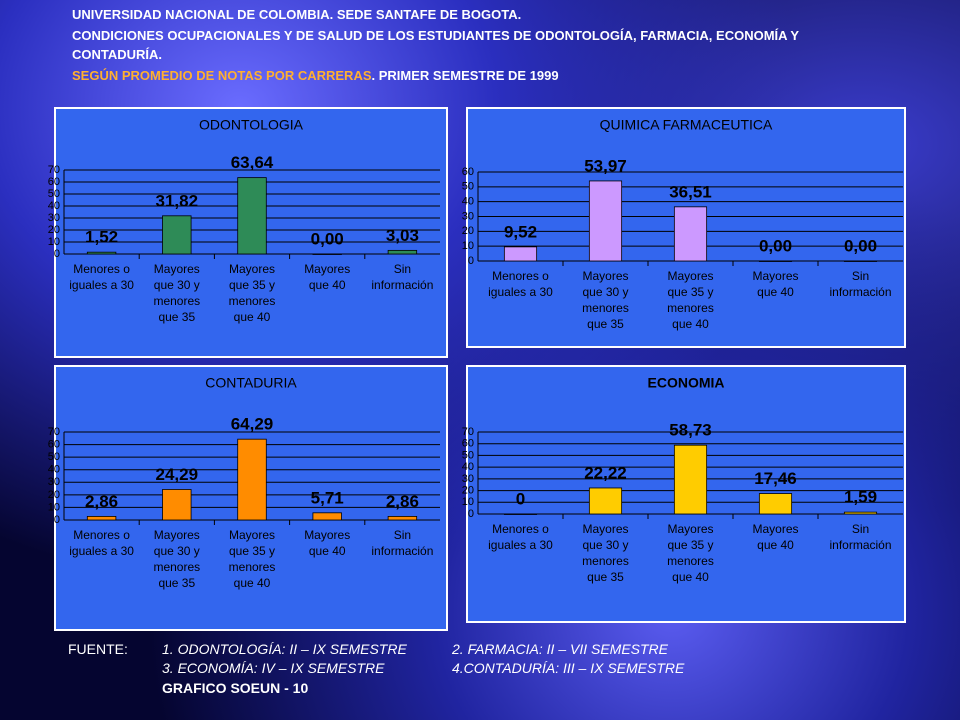  I want to click on data-label: 1,52, so click(101, 237).